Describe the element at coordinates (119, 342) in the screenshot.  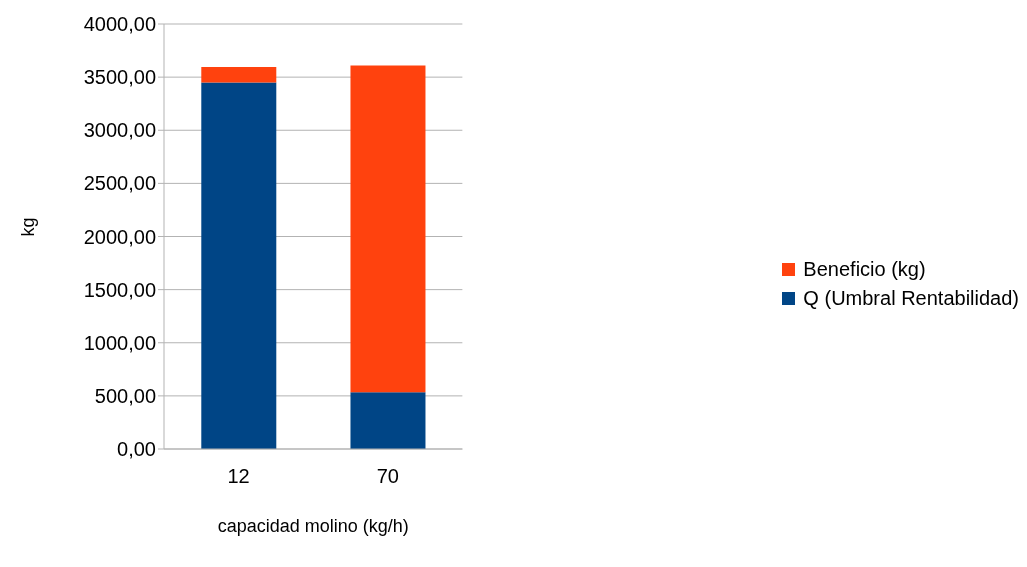
I see `y-tick-label: 1000,00` at that location.